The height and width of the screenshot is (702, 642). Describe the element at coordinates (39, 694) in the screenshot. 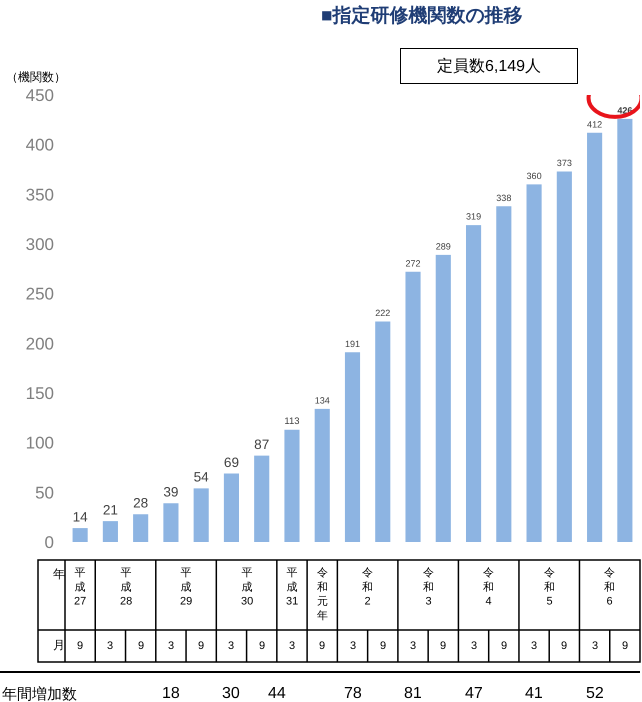

I see `text: 年間増加数` at that location.